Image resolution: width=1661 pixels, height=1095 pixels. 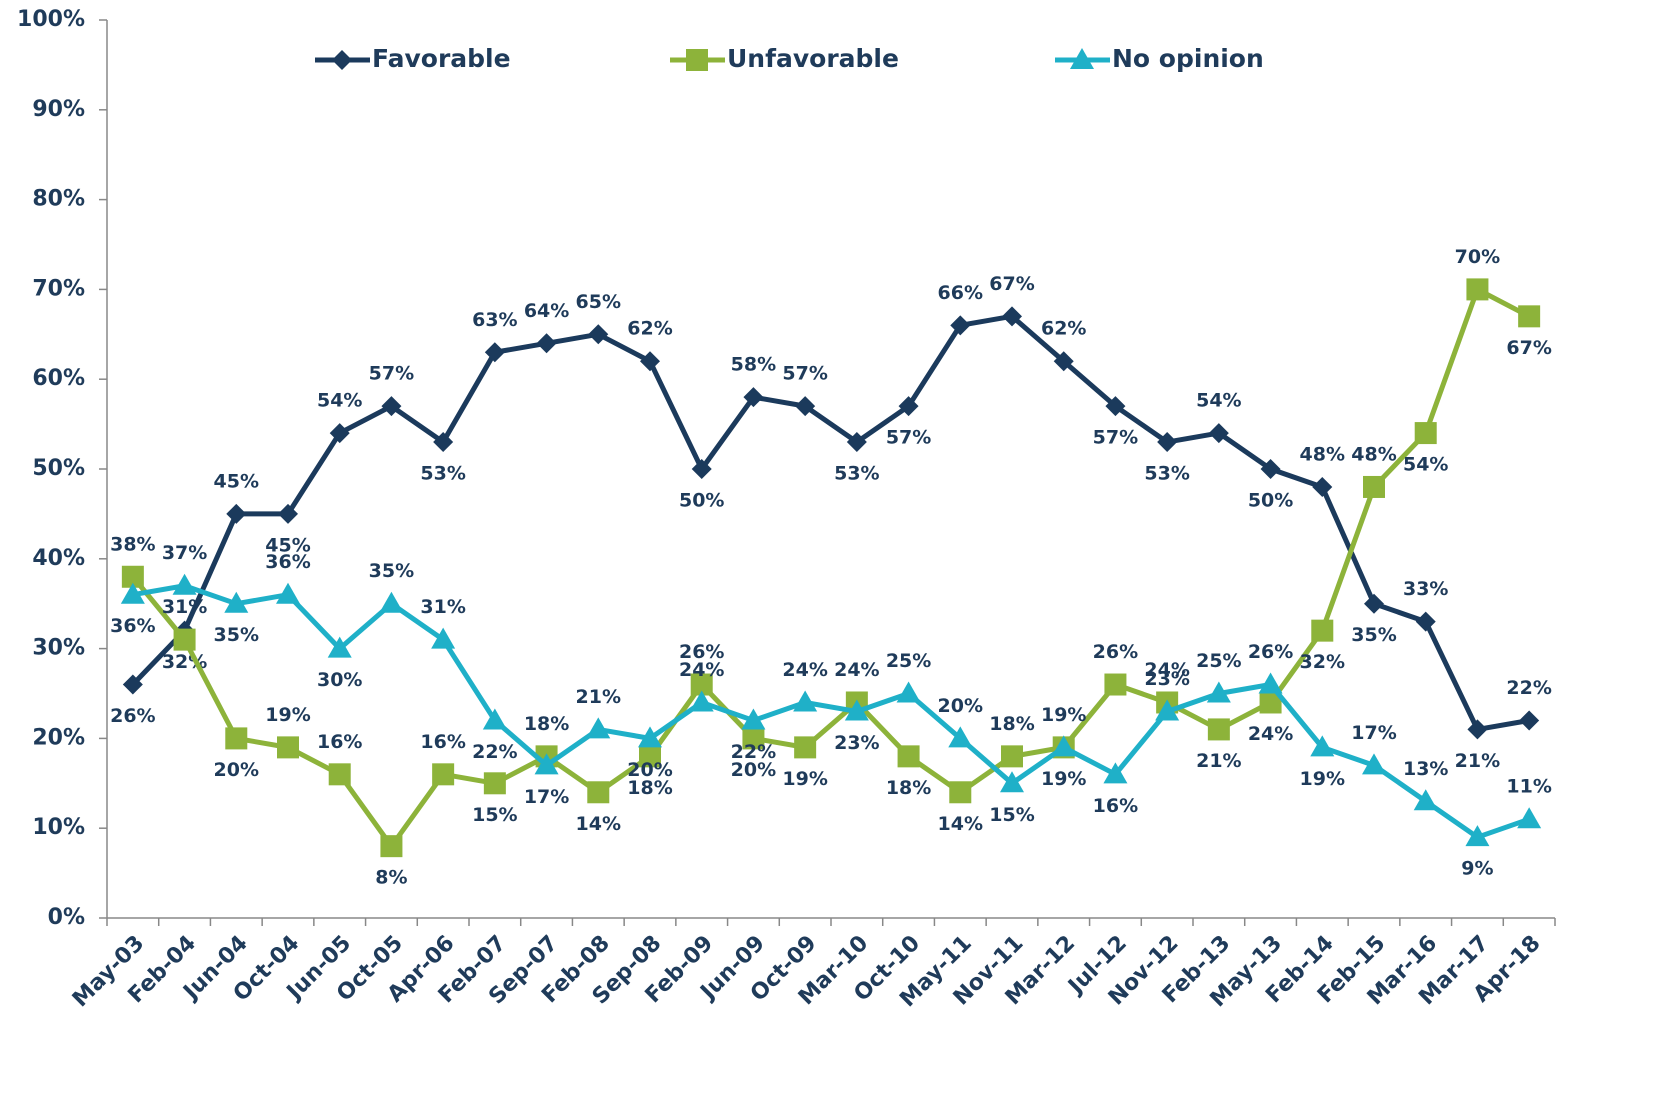 I want to click on data-label: 11%, so click(x=1528, y=787).